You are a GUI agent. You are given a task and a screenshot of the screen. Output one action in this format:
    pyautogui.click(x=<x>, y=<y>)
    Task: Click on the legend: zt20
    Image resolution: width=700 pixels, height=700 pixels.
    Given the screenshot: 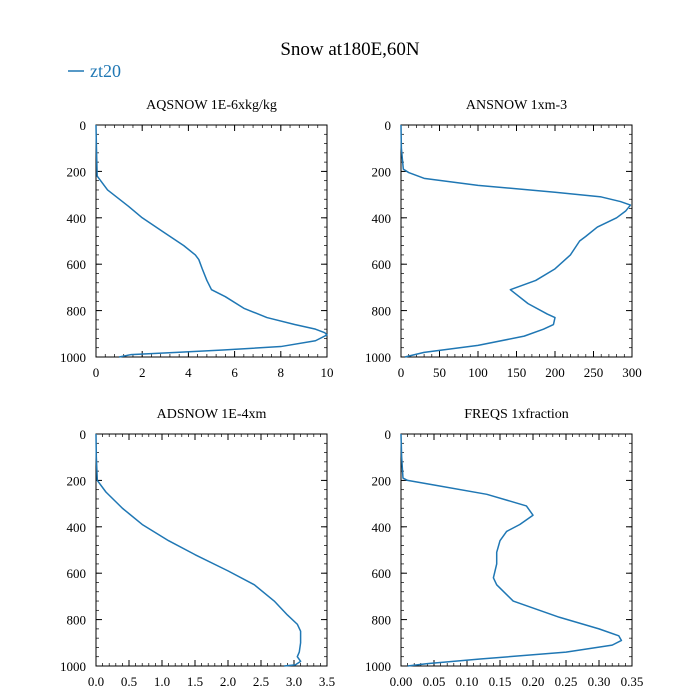 What is the action you would take?
    pyautogui.click(x=94, y=71)
    